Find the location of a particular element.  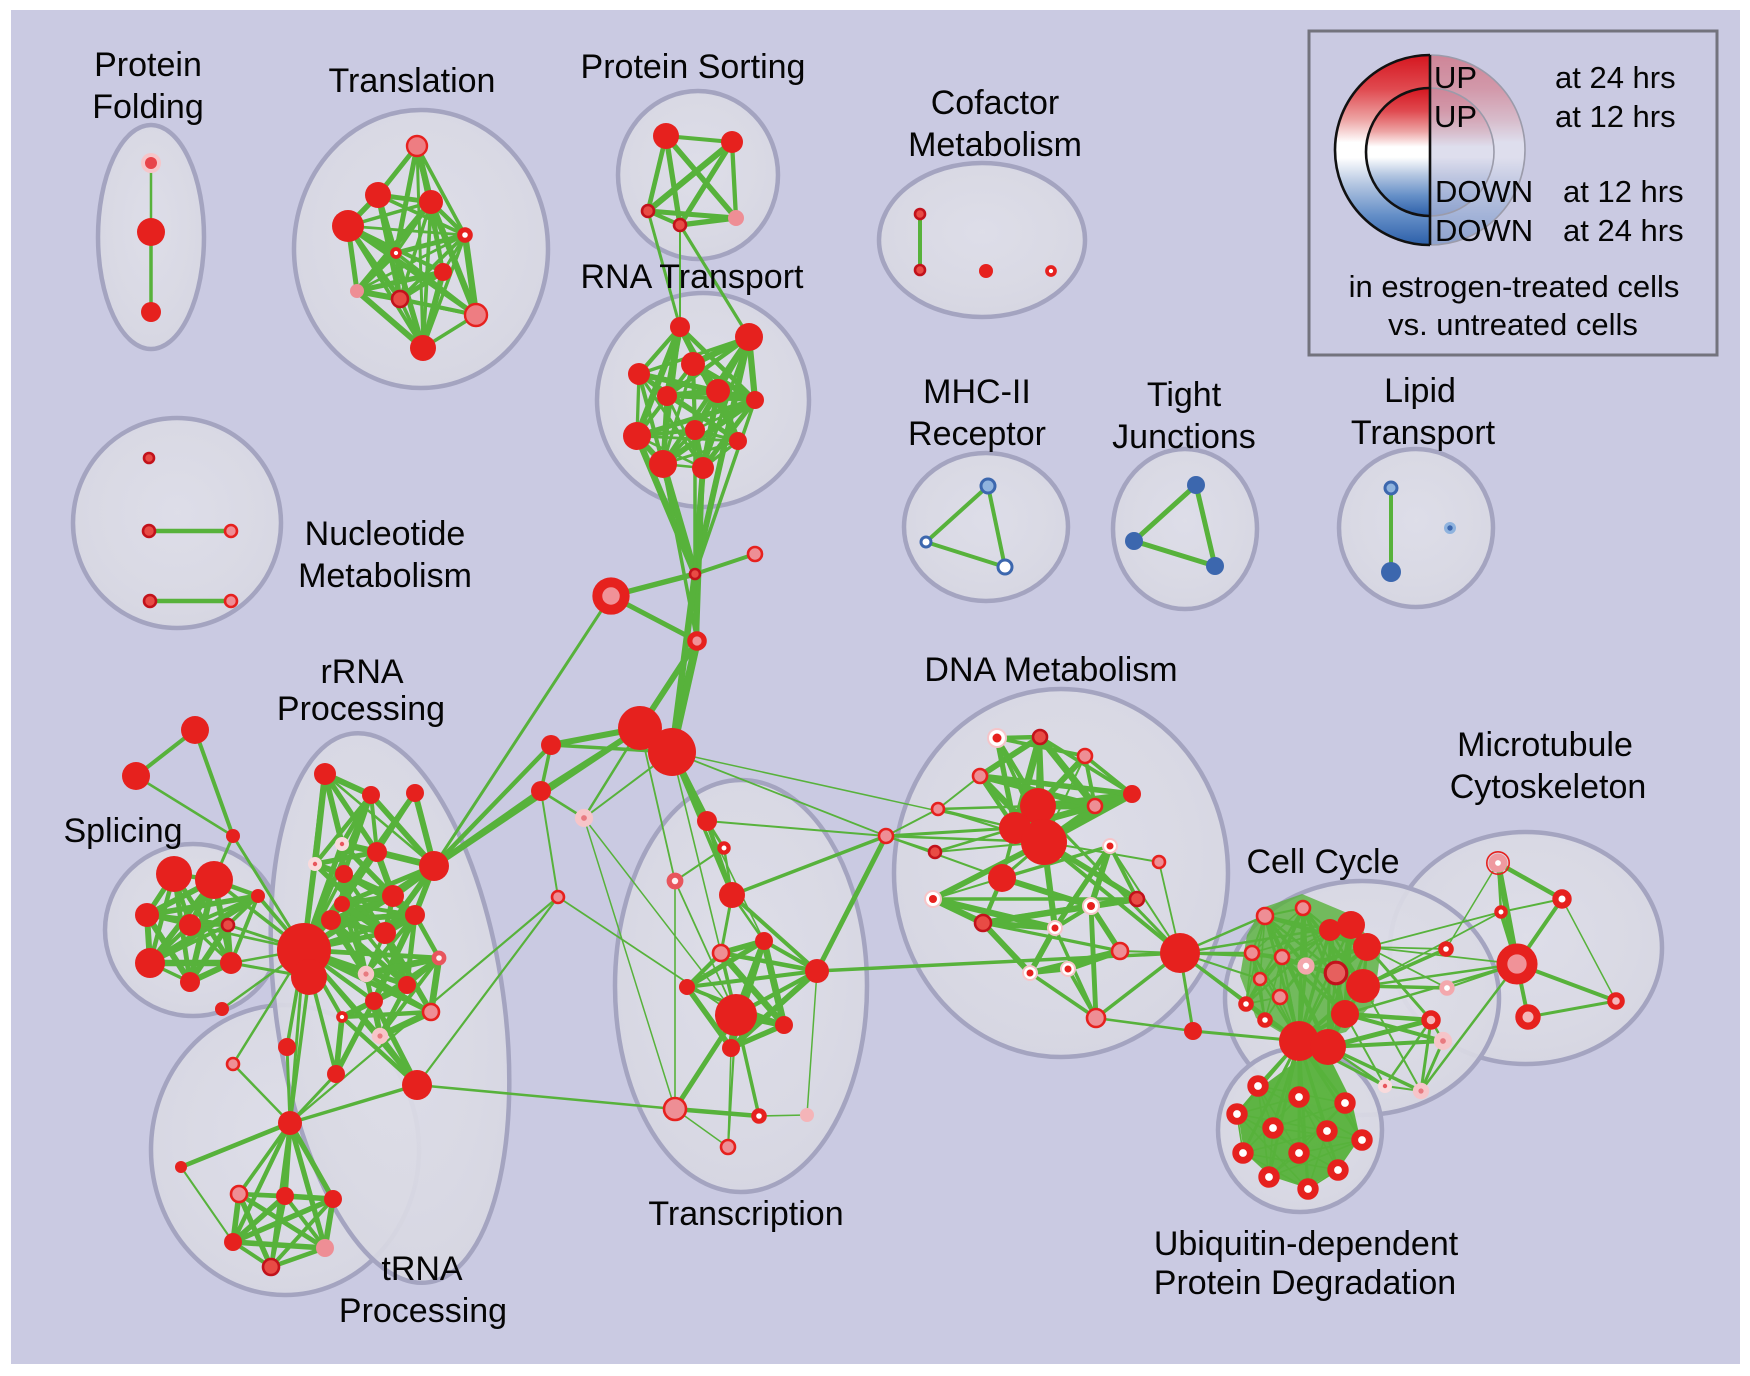

svg-text: Microtubule is located at coordinates (1545, 745).